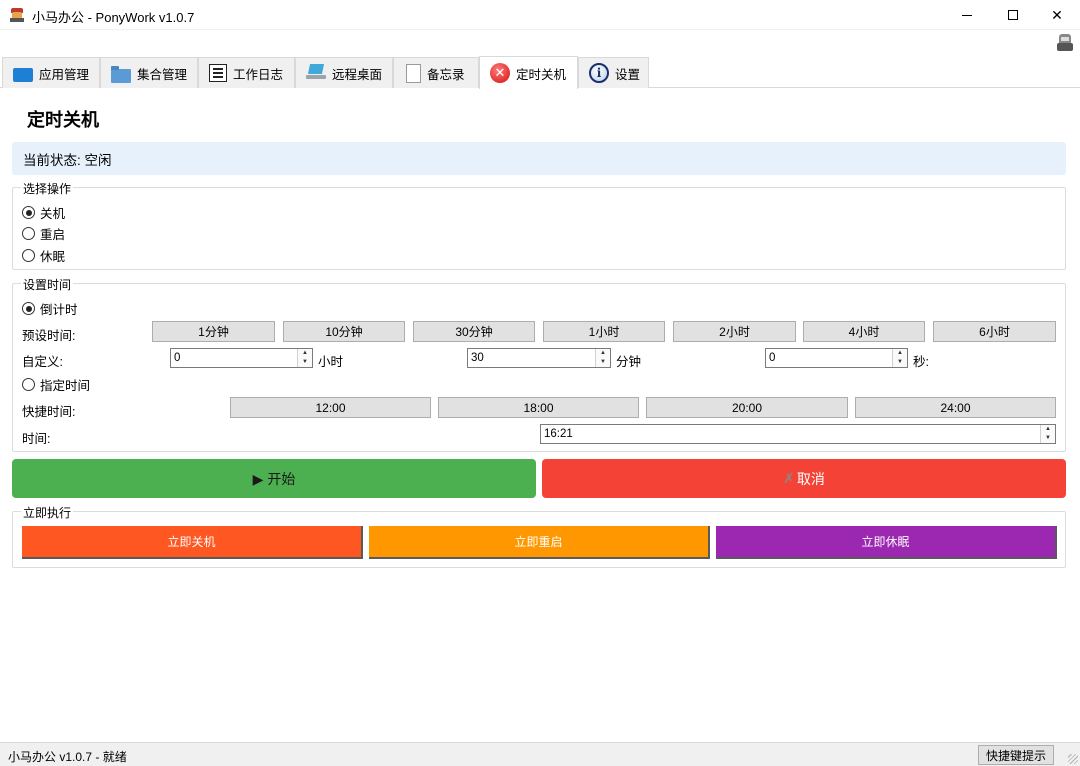 Image resolution: width=1080 pixels, height=766 pixels. I want to click on radio-shutdown: 关机, so click(43, 212).